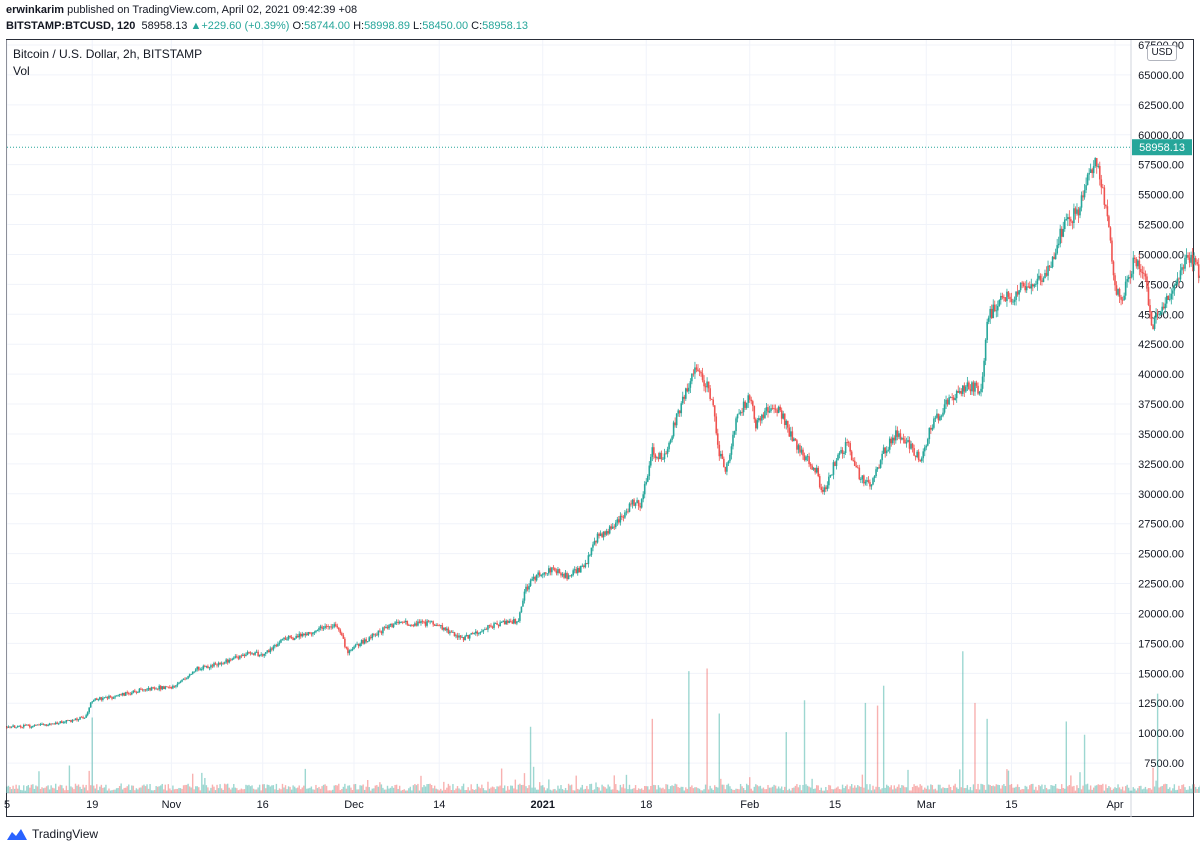  Describe the element at coordinates (298, 26) in the screenshot. I see `open-label: O:` at that location.